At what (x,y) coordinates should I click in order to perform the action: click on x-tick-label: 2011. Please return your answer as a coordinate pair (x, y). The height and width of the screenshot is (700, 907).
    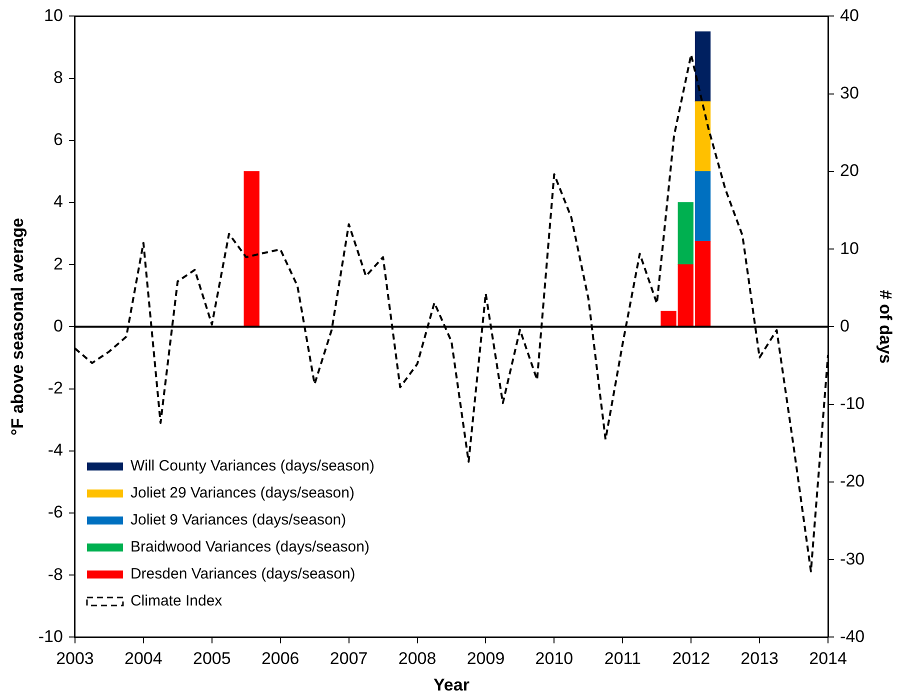
    Looking at the image, I should click on (622, 658).